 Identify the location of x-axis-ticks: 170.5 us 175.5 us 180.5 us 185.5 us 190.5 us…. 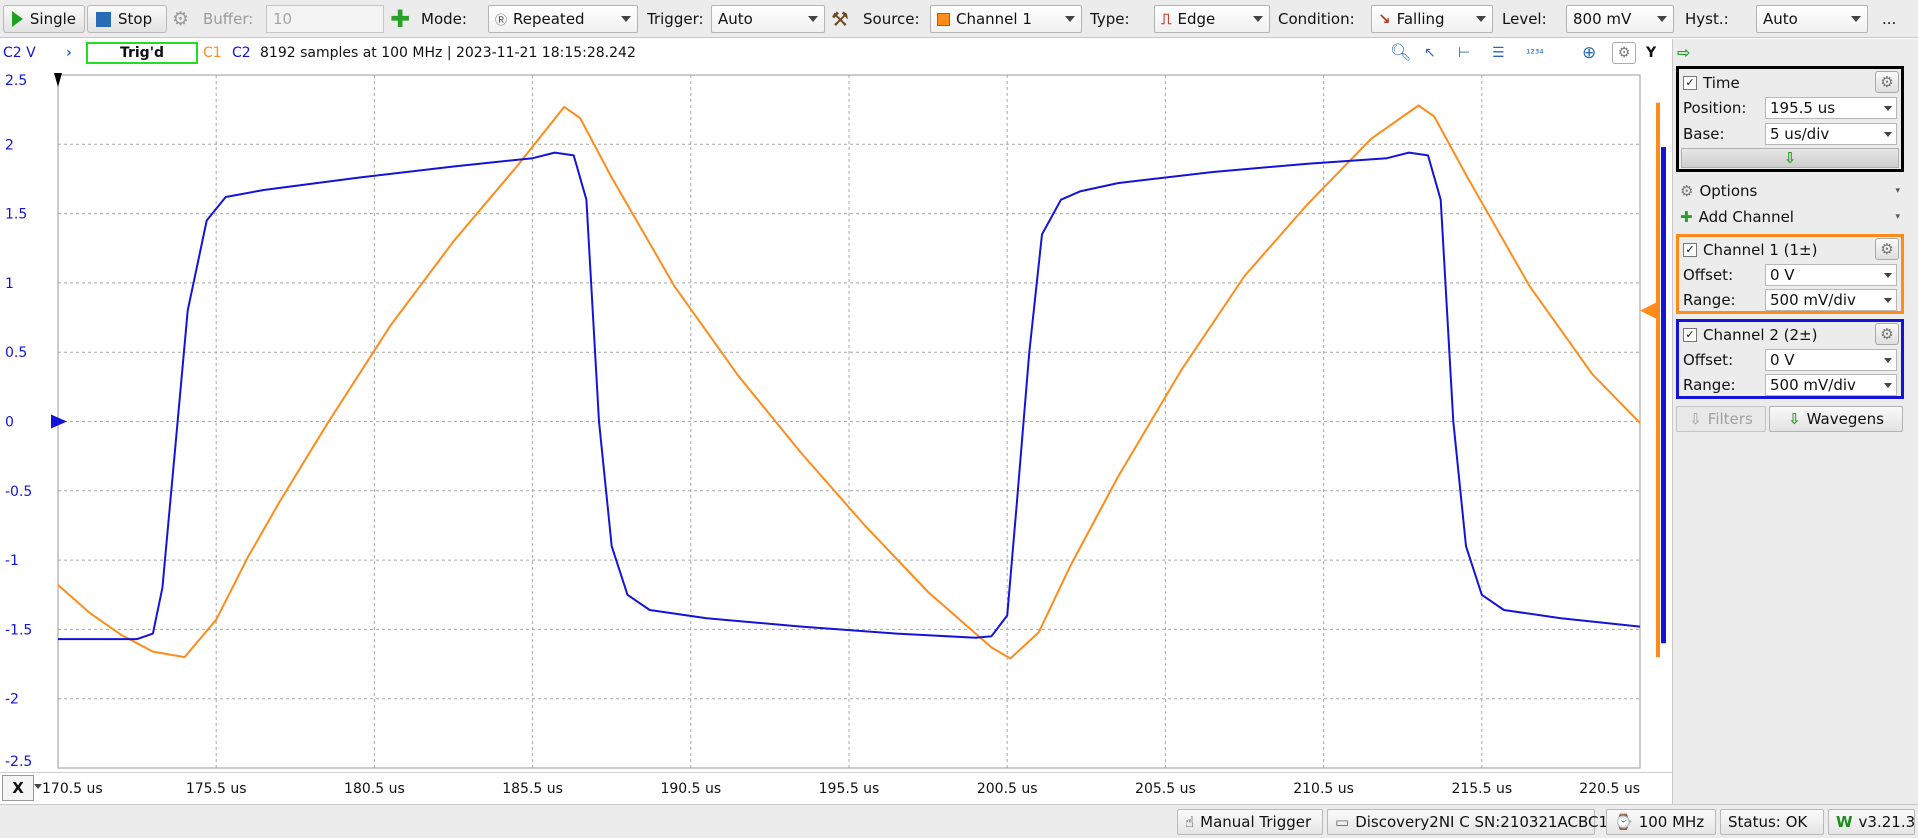
(841, 789).